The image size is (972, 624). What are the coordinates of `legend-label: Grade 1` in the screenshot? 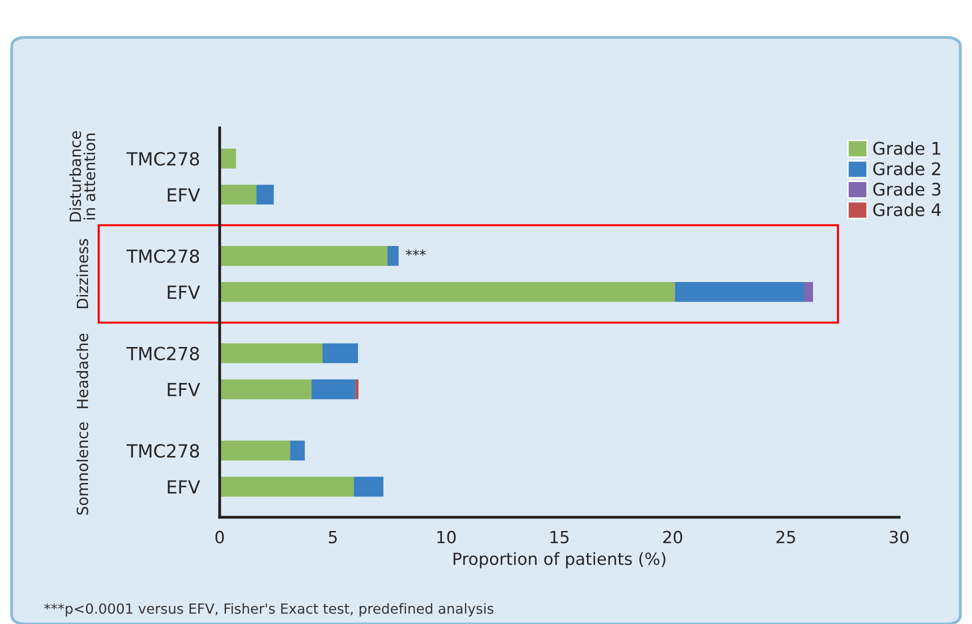 It's located at (906, 148).